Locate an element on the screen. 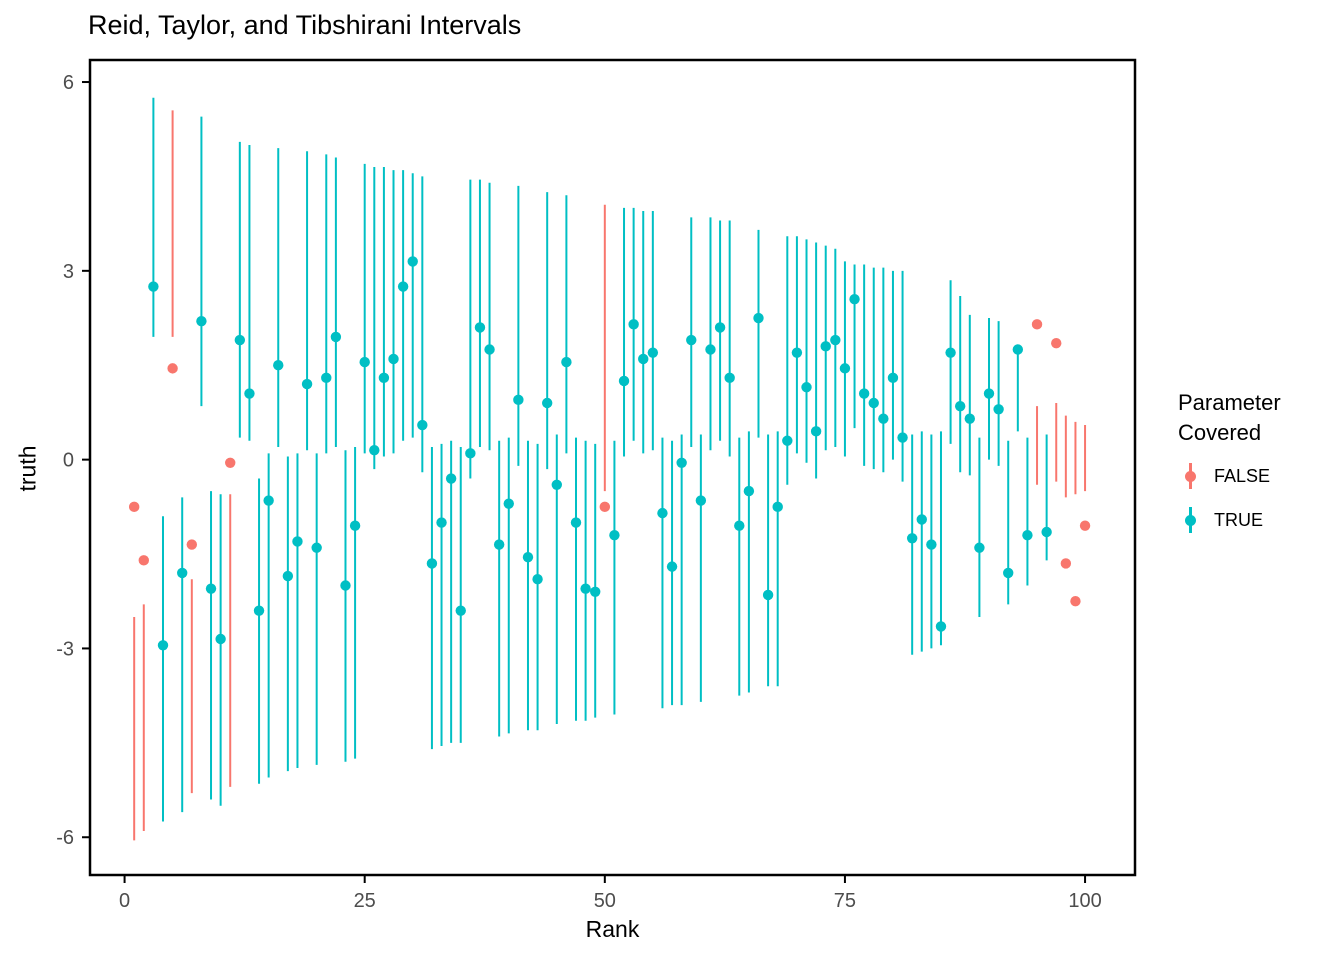  y-tick-label: 3 is located at coordinates (68, 272).